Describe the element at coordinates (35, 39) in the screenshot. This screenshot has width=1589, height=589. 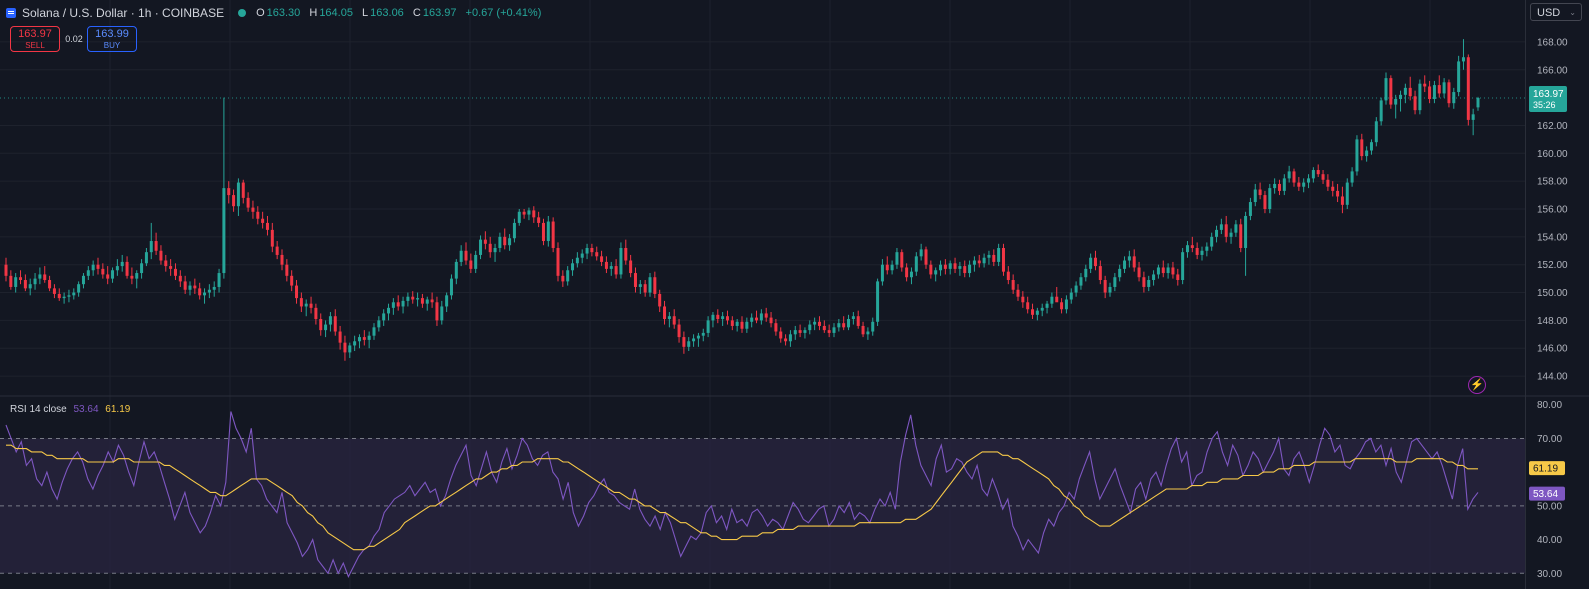
I see `sell-button: 163.97 SELL` at that location.